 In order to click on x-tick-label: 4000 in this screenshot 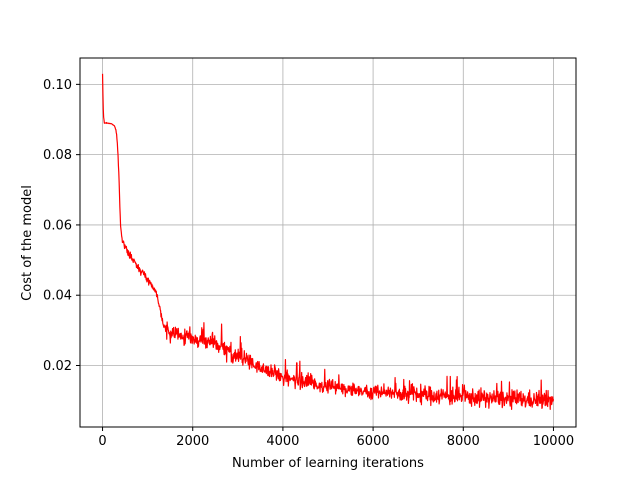, I will do `click(282, 441)`.